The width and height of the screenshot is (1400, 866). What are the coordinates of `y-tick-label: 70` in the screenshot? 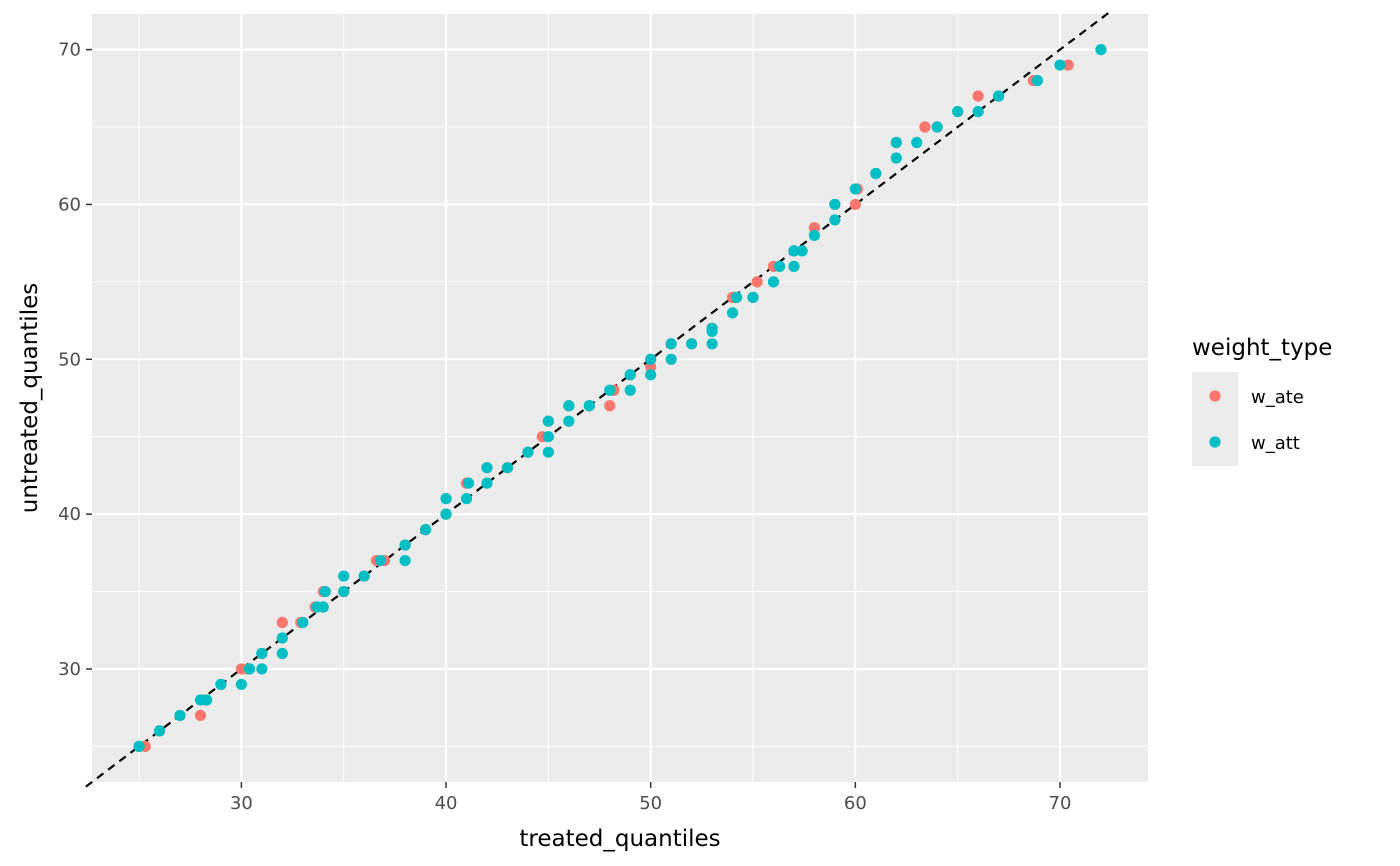 It's located at (69, 50).